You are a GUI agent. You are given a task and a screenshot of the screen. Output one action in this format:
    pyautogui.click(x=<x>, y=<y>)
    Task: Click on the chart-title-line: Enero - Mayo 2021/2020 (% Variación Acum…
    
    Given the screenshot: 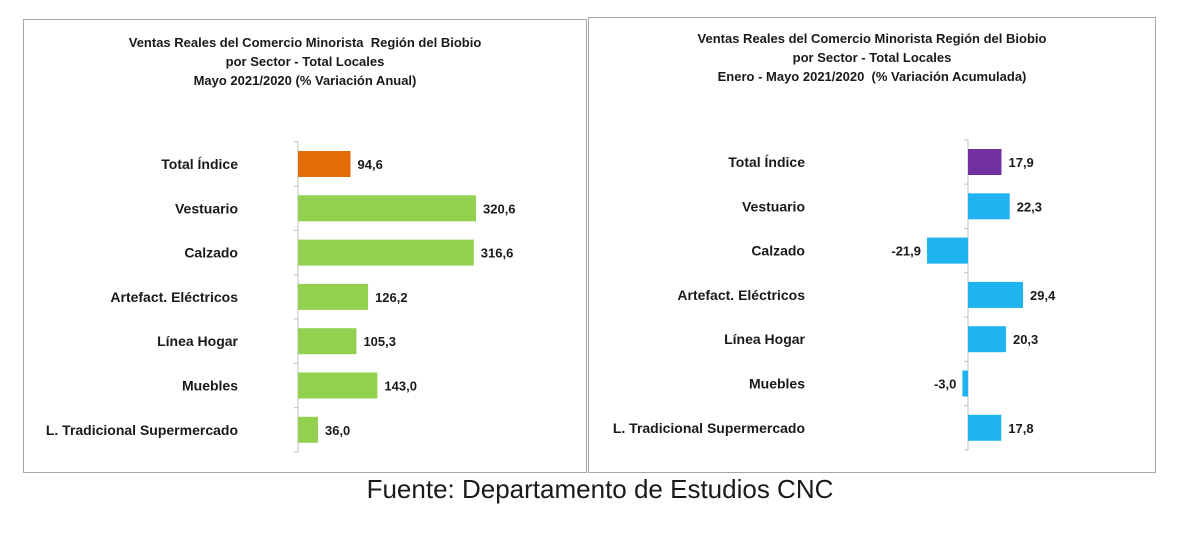 What is the action you would take?
    pyautogui.click(x=872, y=76)
    